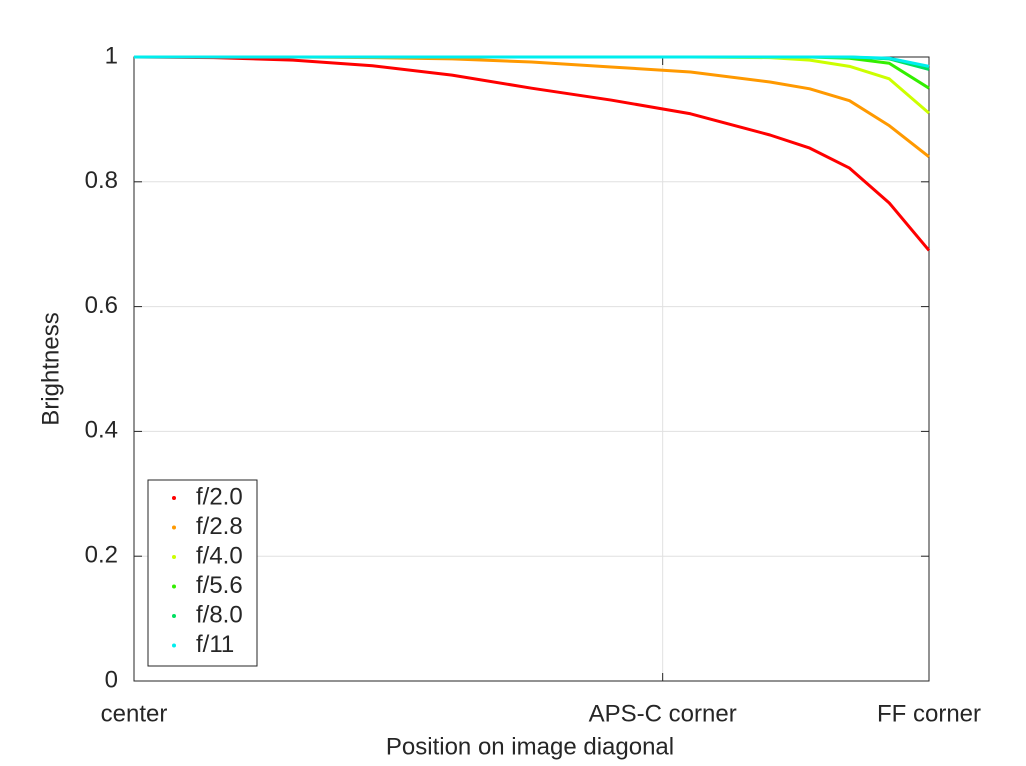  What do you see at coordinates (134, 713) in the screenshot?
I see `x-tick-label: center` at bounding box center [134, 713].